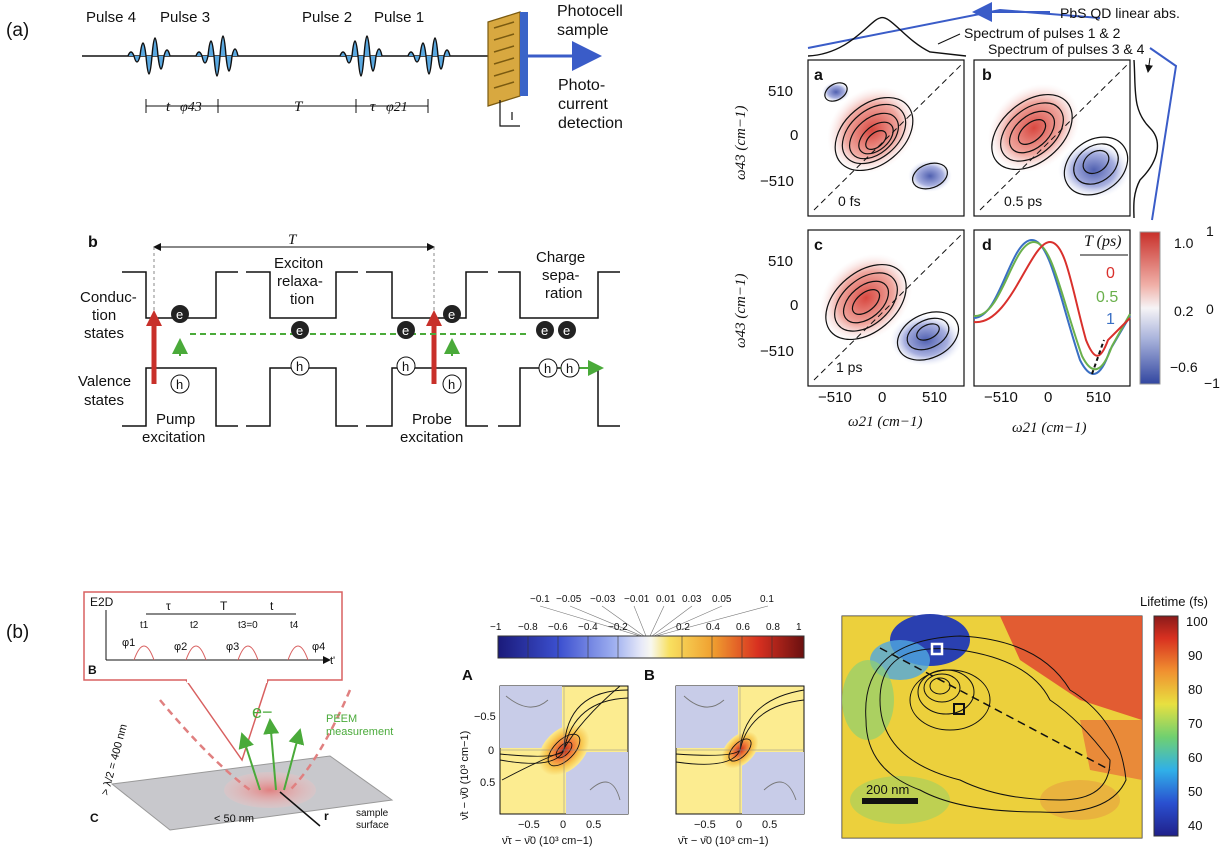 Image resolution: width=1224 pixels, height=851 pixels. Describe the element at coordinates (740, 750) in the screenshot. I see `contour-map-B` at that location.